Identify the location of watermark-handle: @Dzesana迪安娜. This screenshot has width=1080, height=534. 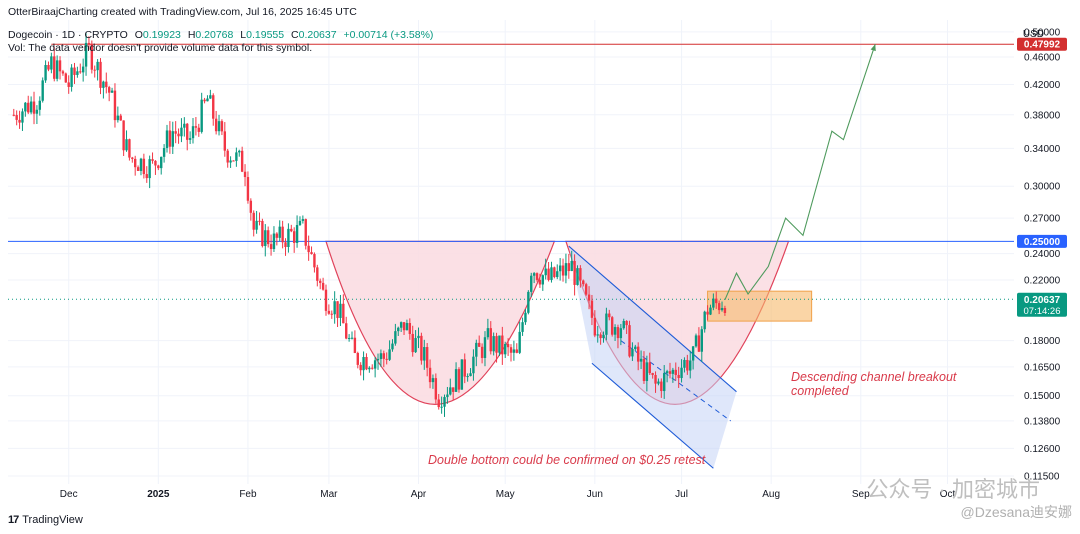
(1016, 512).